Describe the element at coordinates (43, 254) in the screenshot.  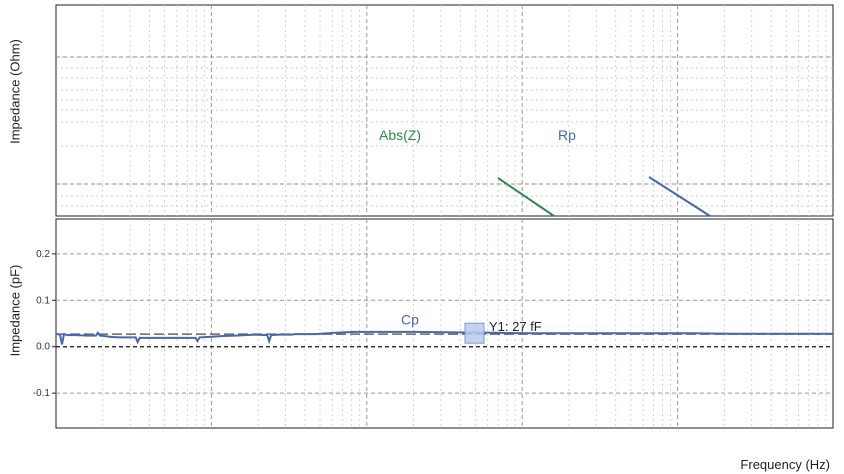
I see `y-tick-label: 0.2` at that location.